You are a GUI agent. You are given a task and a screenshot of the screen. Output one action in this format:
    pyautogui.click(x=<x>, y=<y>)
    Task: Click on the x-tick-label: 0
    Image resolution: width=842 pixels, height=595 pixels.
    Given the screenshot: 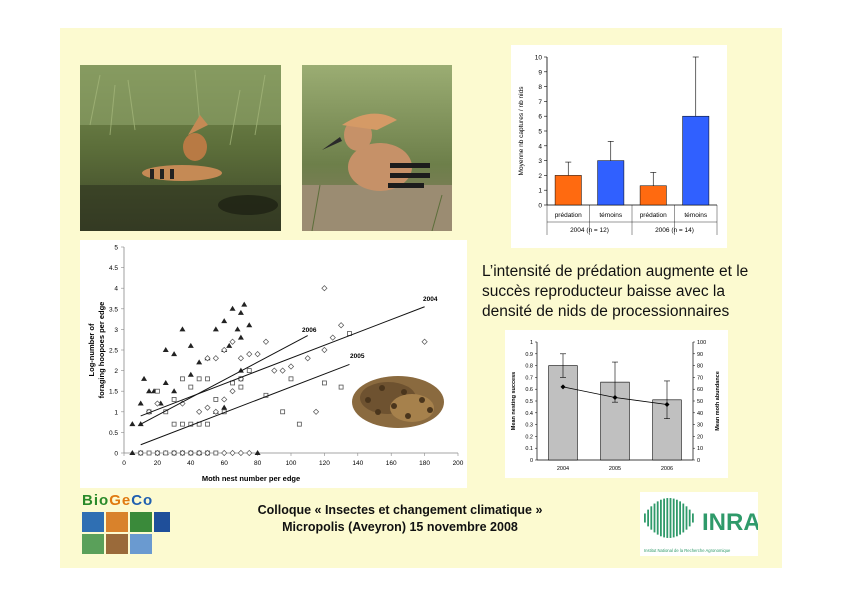 What is the action you would take?
    pyautogui.click(x=124, y=463)
    